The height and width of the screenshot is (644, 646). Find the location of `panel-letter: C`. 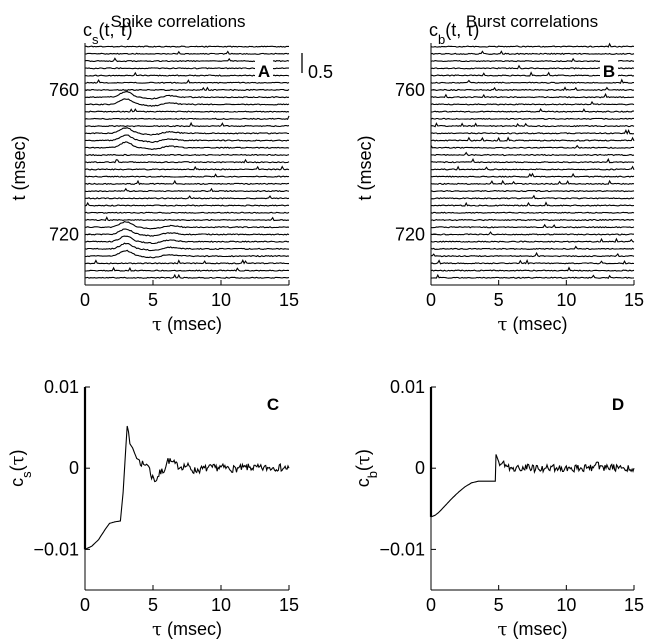

panel-letter: C is located at coordinates (273, 404).